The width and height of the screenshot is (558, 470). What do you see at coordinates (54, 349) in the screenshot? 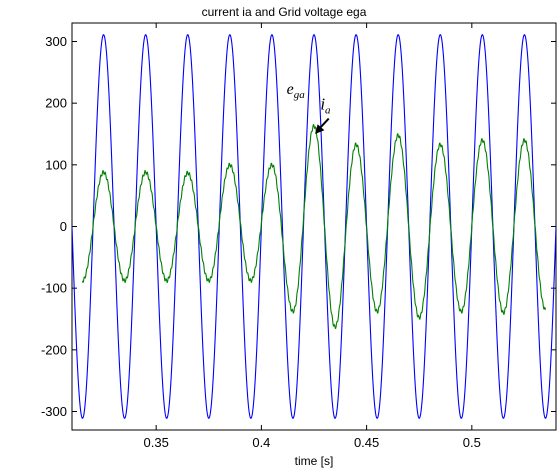
I see `y-tick-label: -200` at bounding box center [54, 349].